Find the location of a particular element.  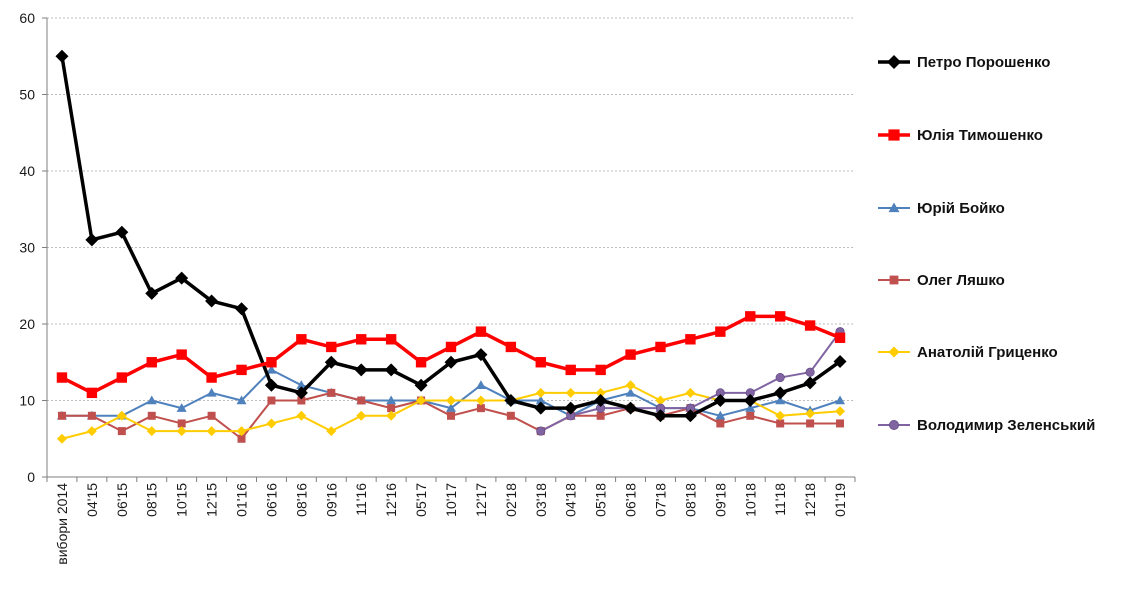

x-tick-label: 12'15 is located at coordinates (212, 500).